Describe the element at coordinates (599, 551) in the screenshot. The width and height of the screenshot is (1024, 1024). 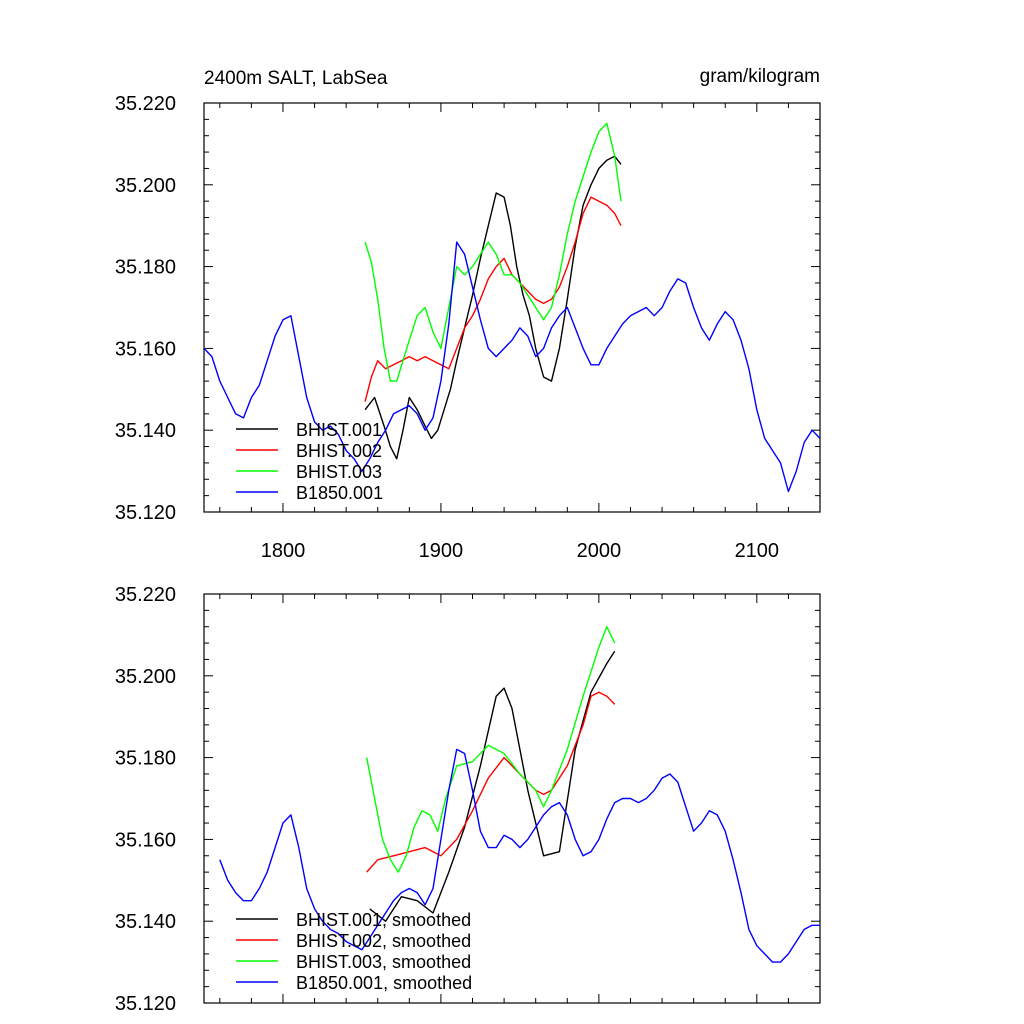
I see `x-tick-label: 2000` at that location.